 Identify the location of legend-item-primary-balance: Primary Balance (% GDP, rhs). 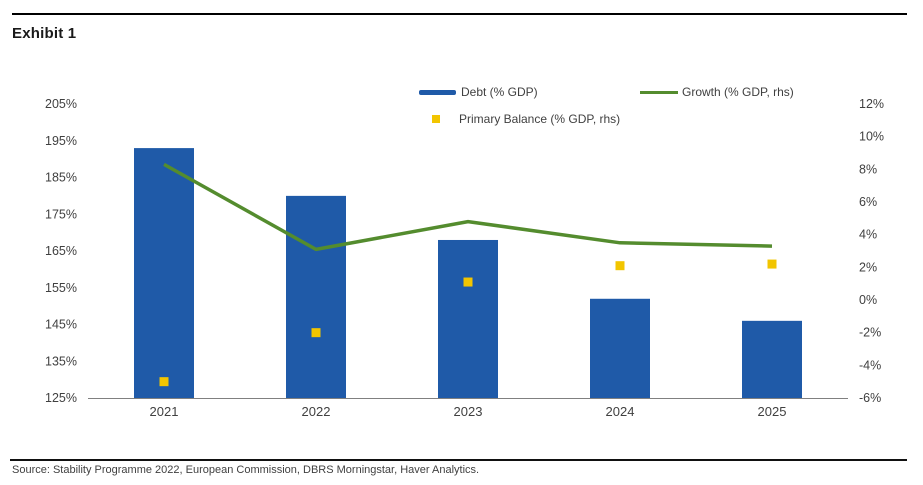
(526, 119).